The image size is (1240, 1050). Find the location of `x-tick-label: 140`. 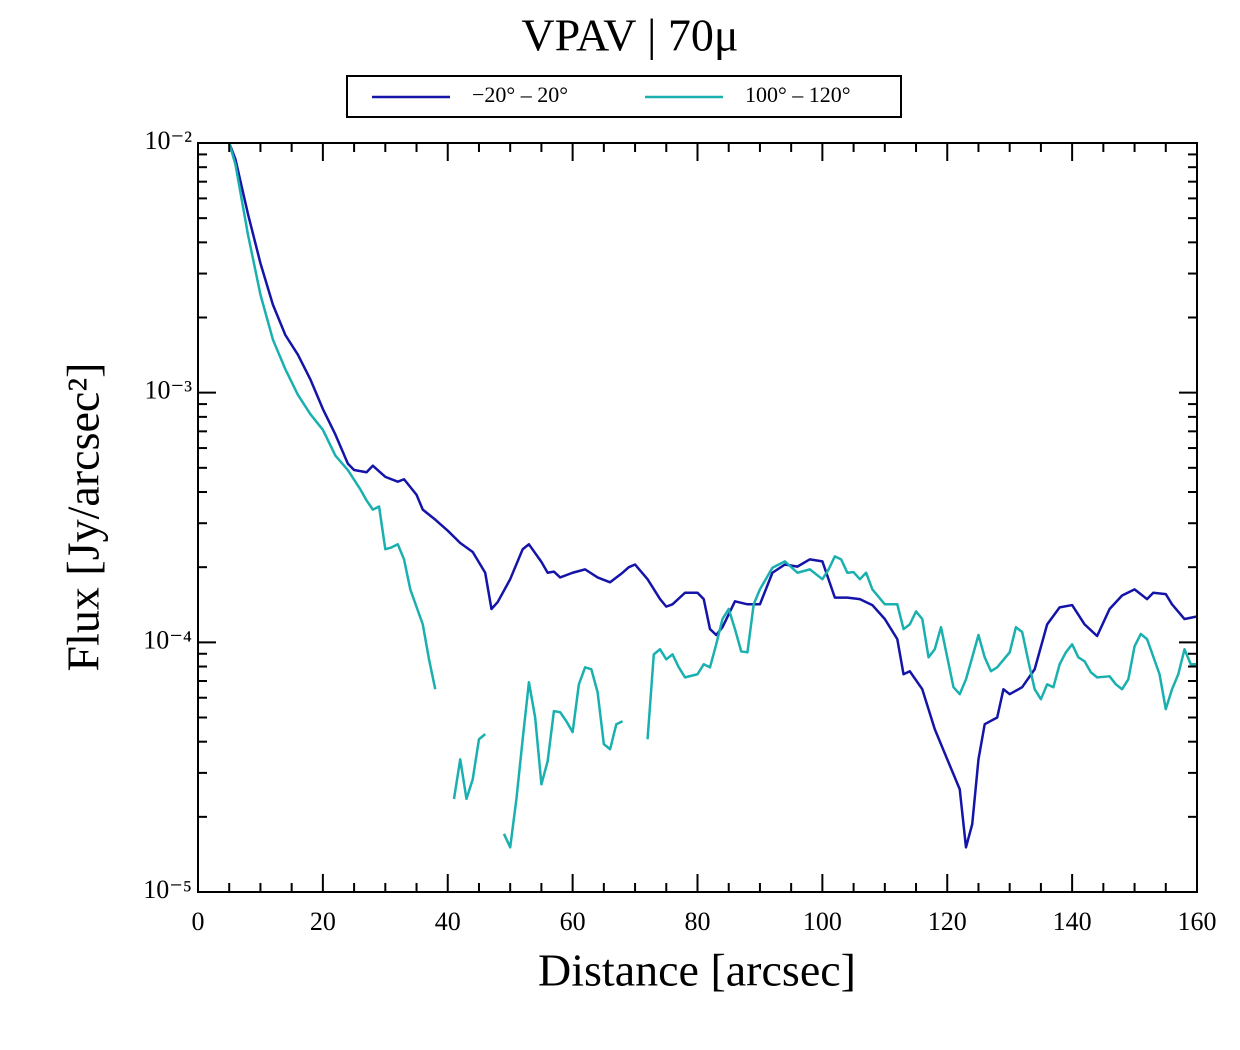

x-tick-label: 140 is located at coordinates (1072, 921).